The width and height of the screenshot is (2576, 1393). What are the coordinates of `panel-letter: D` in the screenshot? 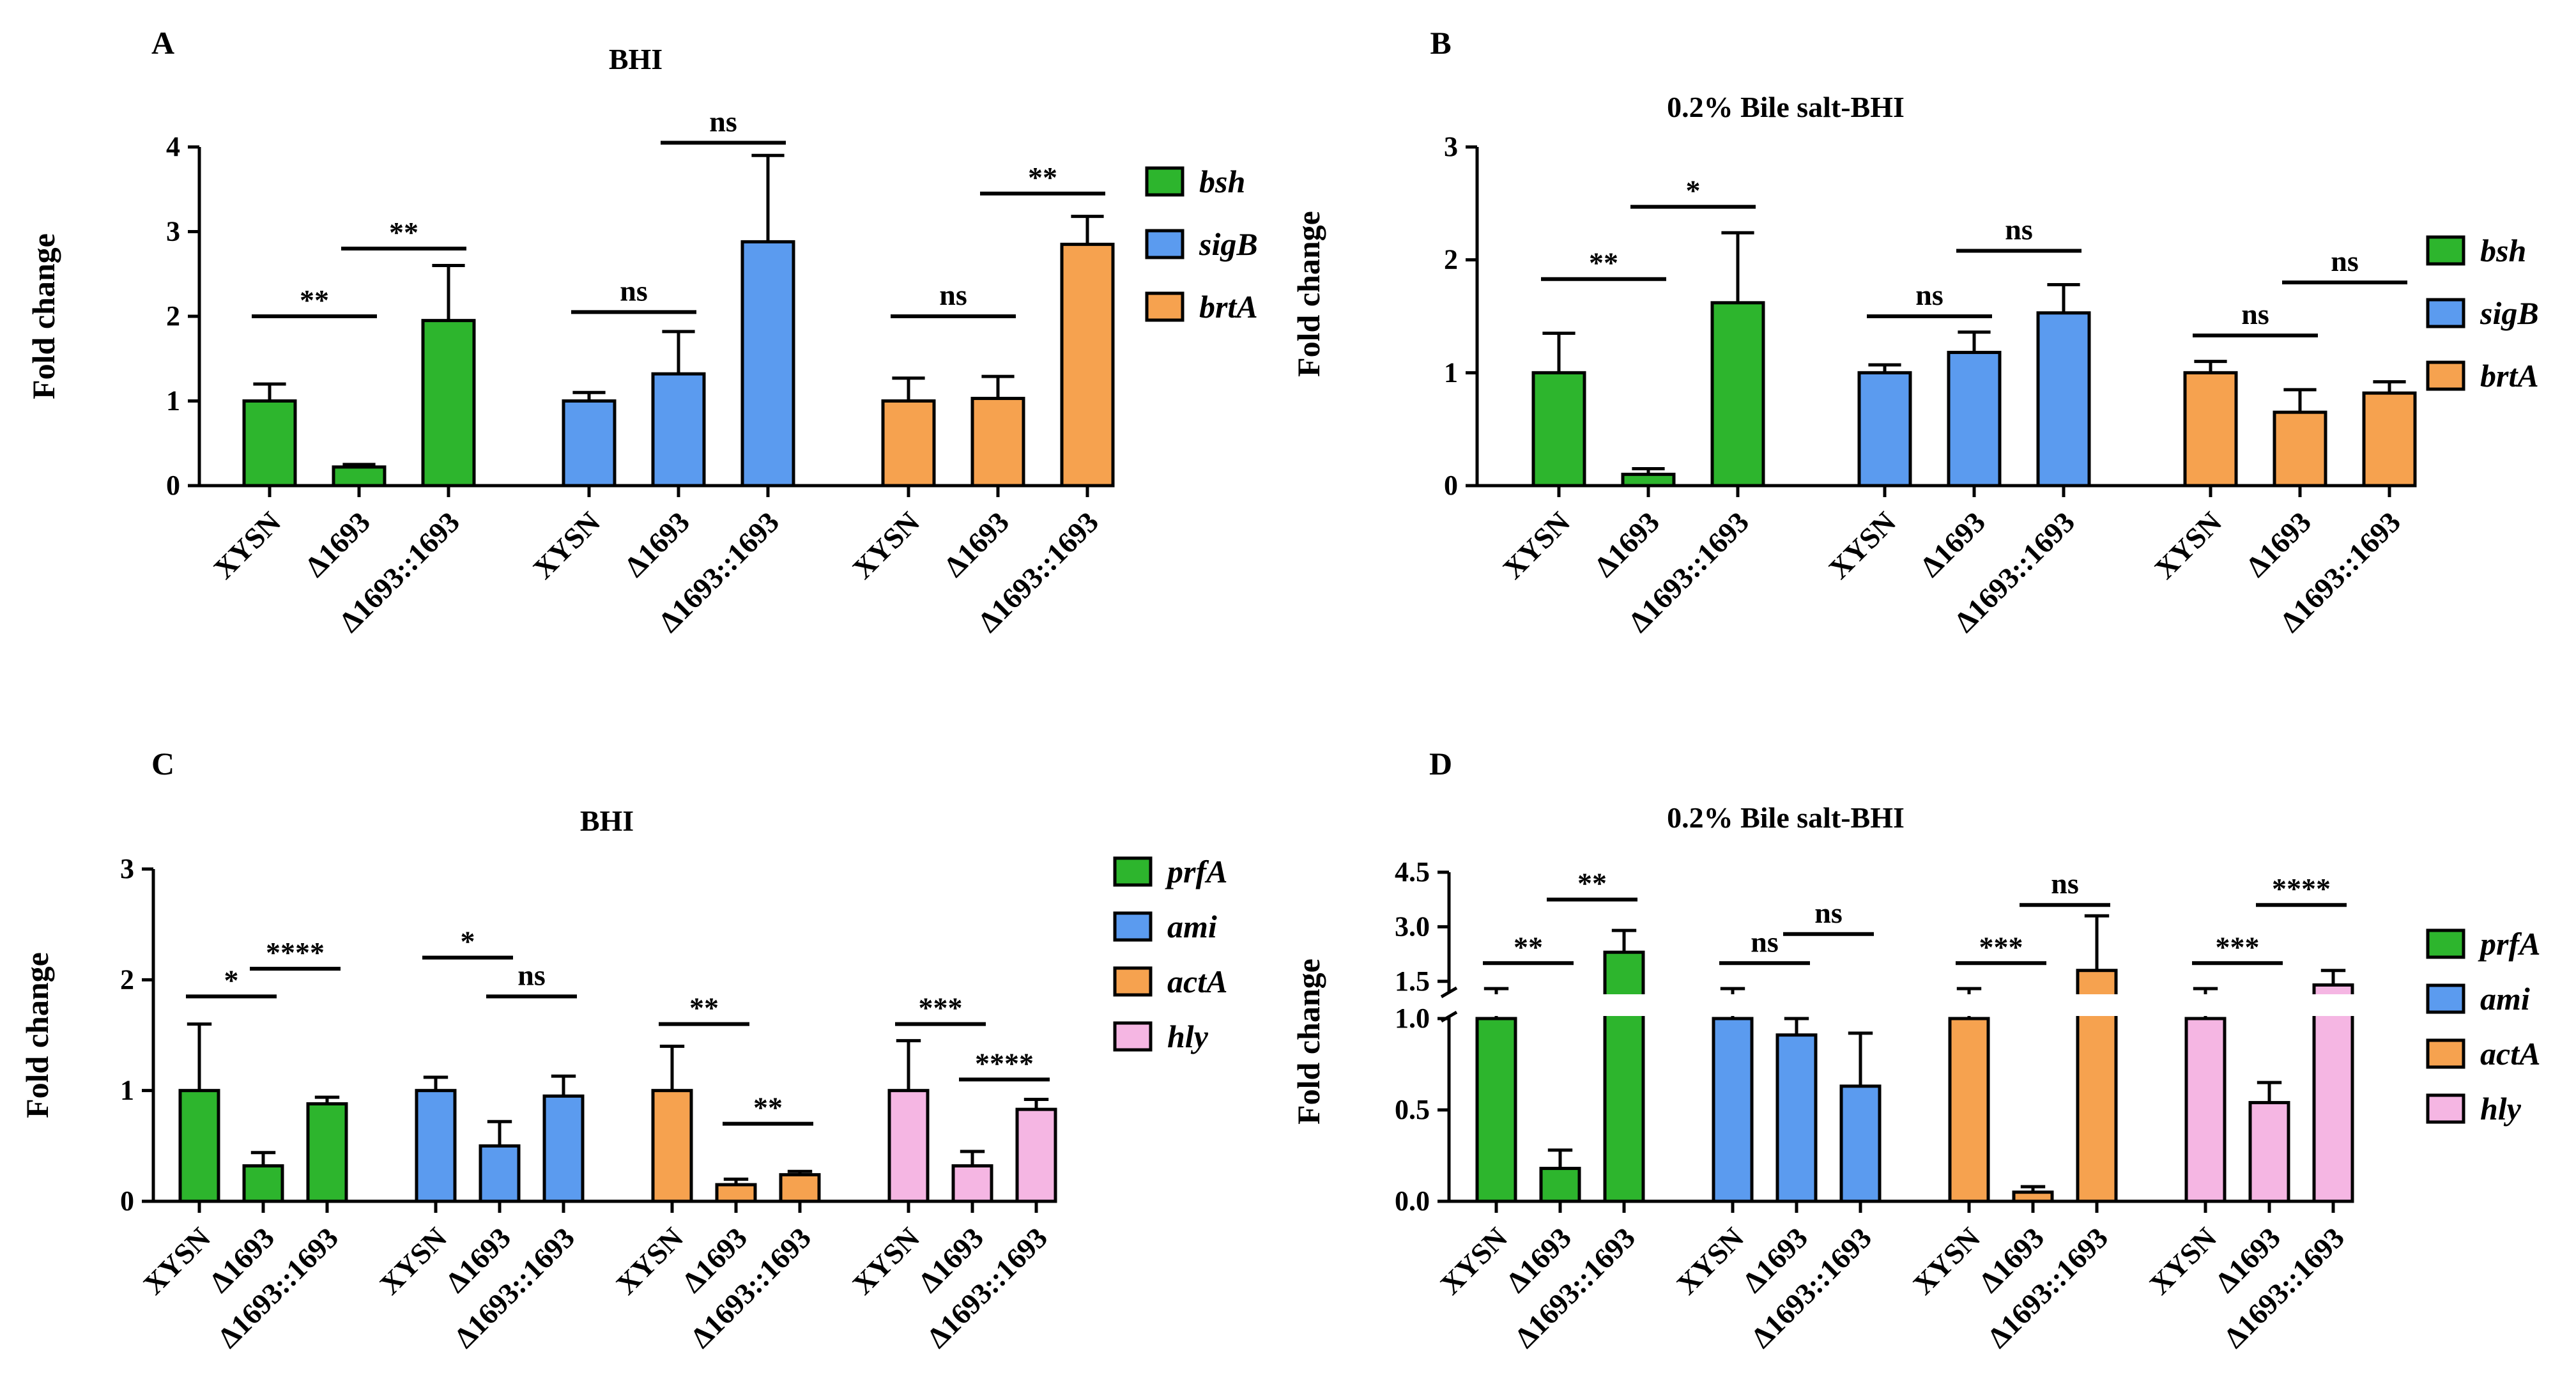 It's located at (1440, 763).